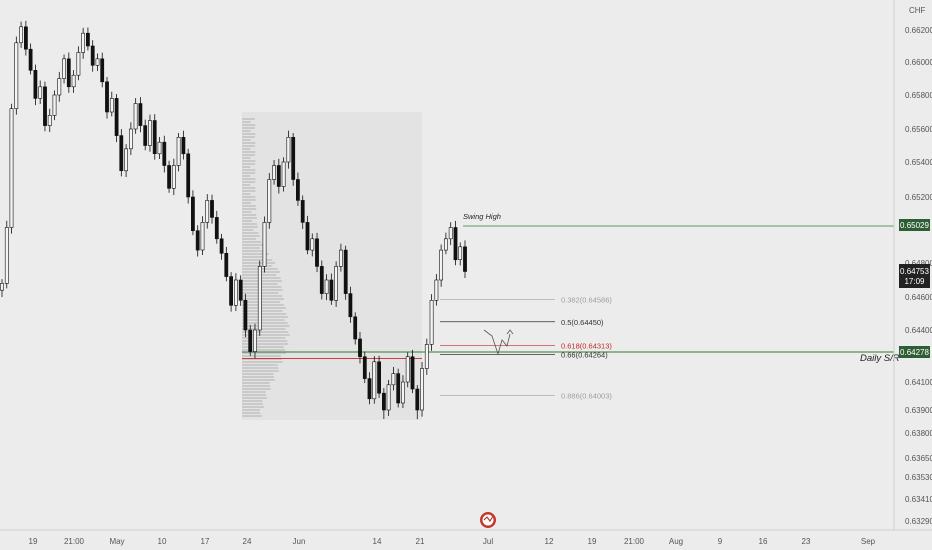 This screenshot has width=932, height=550. Describe the element at coordinates (918, 521) in the screenshot. I see `price-tick: 0.63290` at that location.